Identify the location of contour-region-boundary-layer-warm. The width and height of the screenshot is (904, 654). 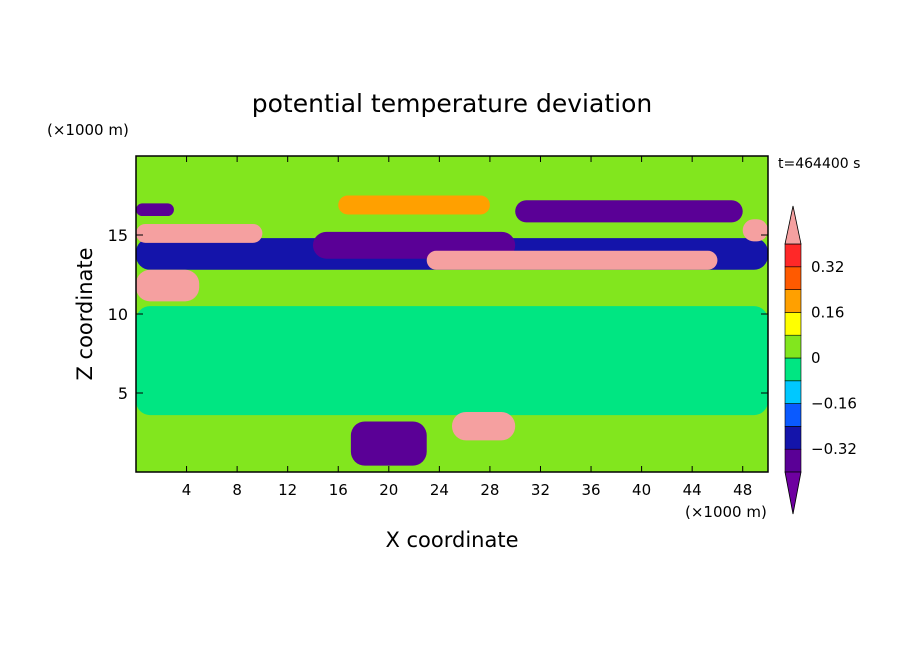
(484, 426).